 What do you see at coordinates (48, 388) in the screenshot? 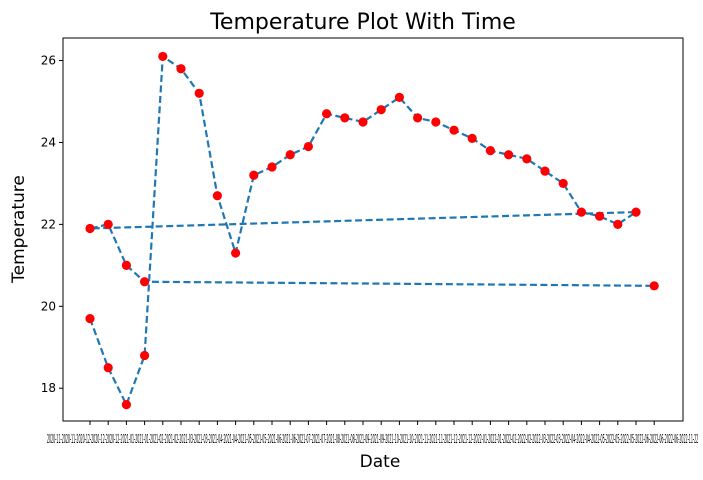
I see `y-tick-label: 18` at bounding box center [48, 388].